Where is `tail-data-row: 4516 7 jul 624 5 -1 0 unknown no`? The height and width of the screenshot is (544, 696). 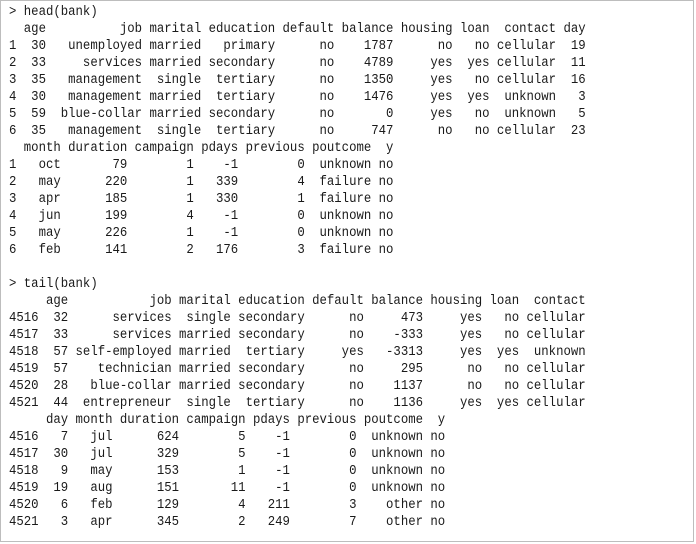
tail-data-row: 4516 7 jul 624 5 -1 0 unknown no is located at coordinates (227, 437).